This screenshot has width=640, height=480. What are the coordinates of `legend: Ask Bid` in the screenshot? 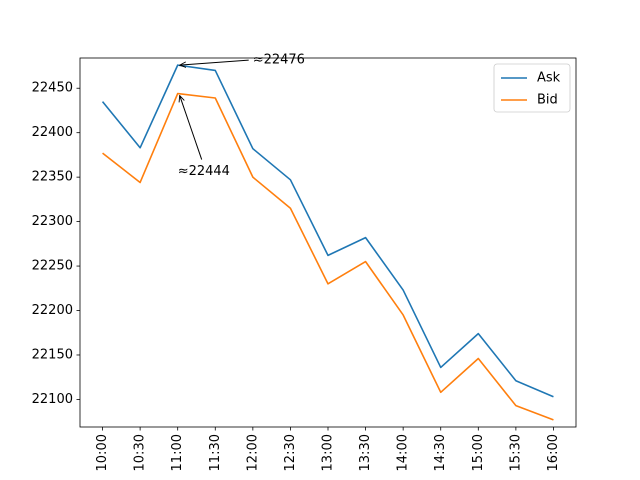 It's located at (532, 88).